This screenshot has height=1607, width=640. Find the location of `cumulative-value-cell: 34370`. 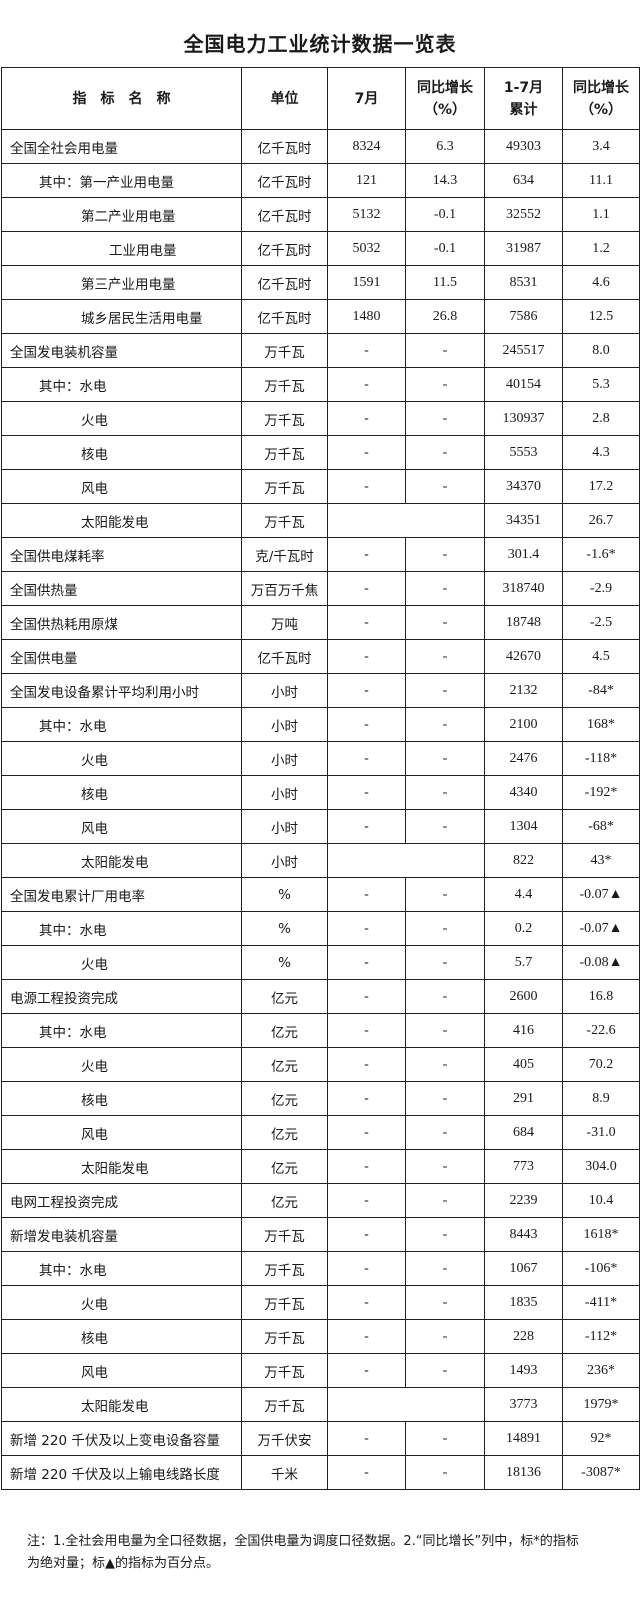

cumulative-value-cell: 34370 is located at coordinates (523, 486).